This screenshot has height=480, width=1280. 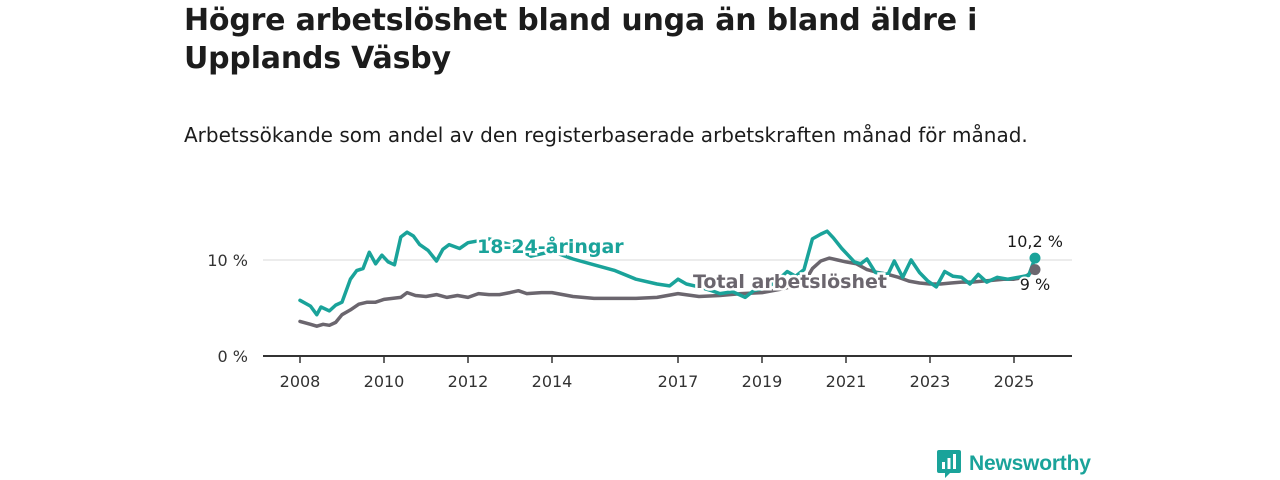 I want to click on x-tick-label: 2021, so click(x=846, y=381).